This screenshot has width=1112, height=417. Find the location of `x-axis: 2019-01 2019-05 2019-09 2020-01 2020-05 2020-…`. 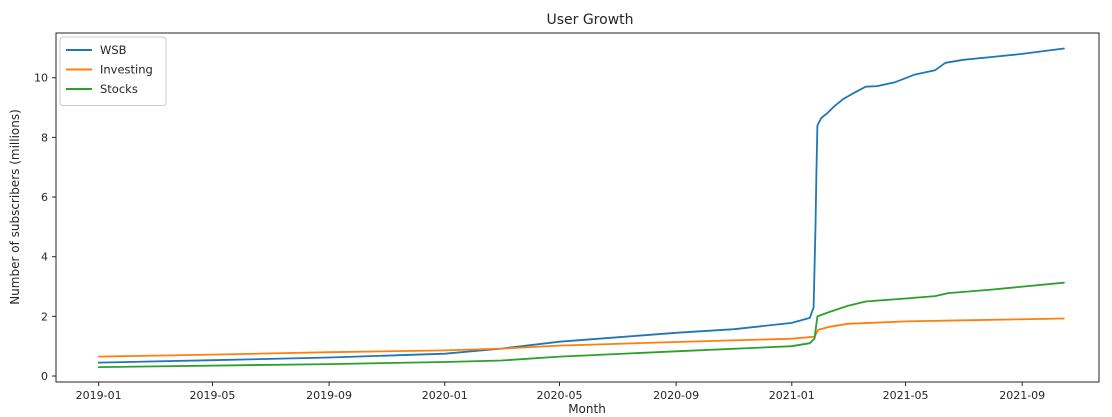

x-axis: 2019-01 2019-05 2019-09 2020-01 2020-05 2020-… is located at coordinates (560, 392).